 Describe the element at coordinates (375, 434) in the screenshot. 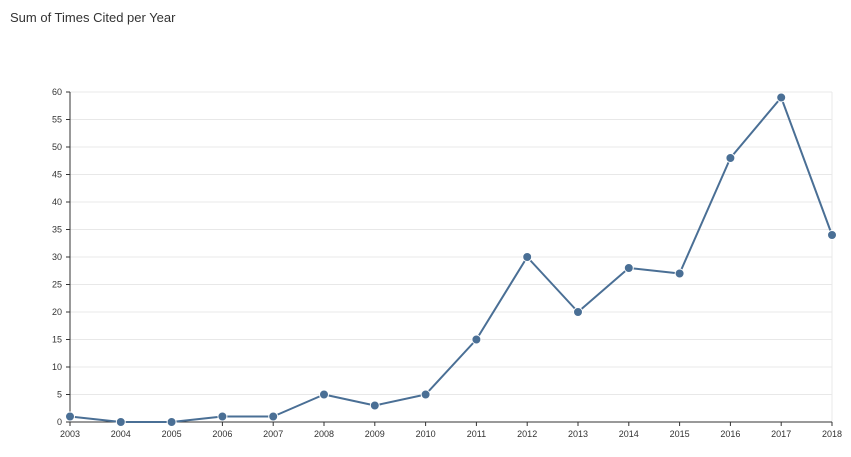

I see `x-tick-label: 2009` at that location.